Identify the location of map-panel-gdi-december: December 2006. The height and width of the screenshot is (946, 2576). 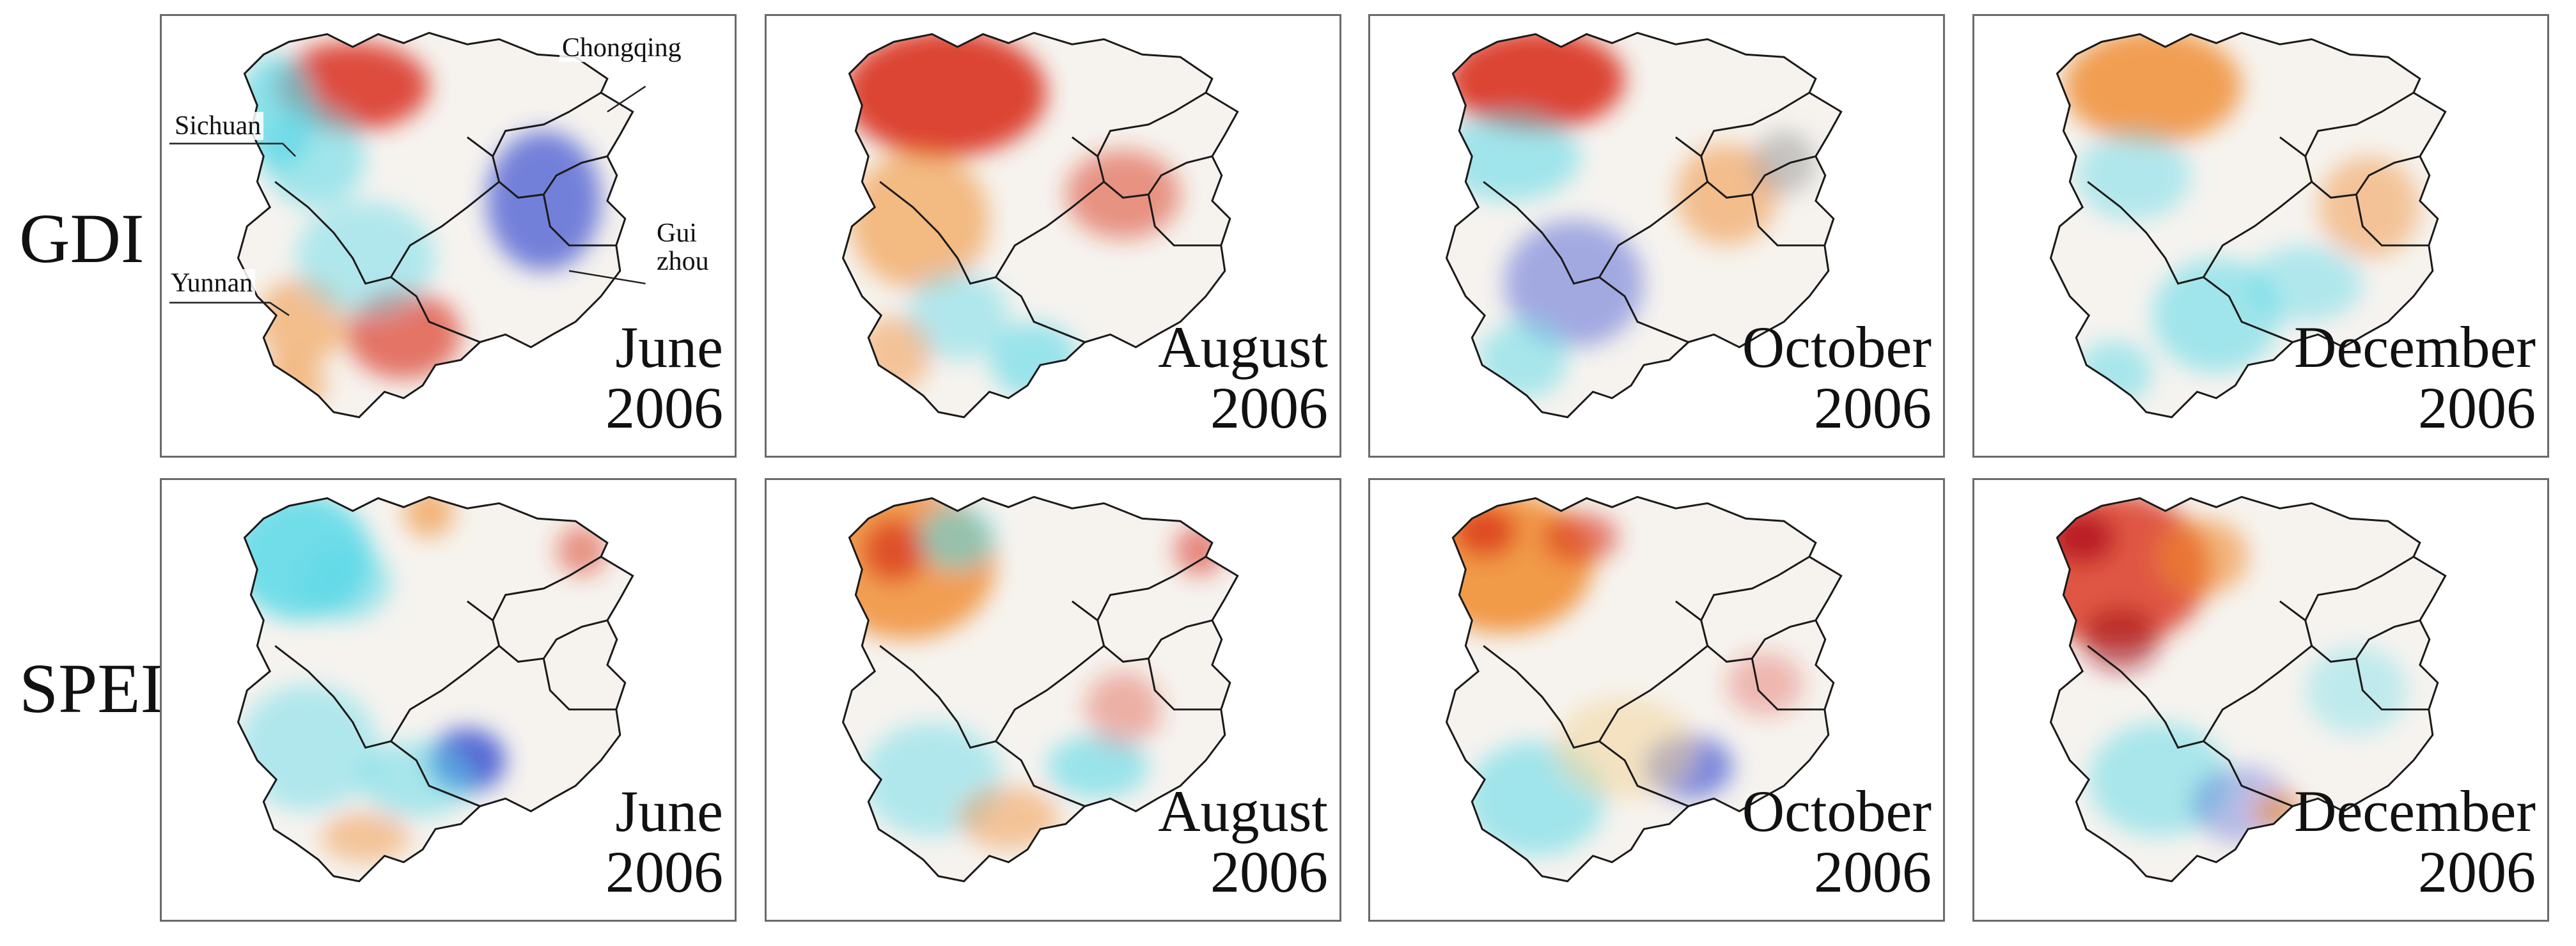
(2260, 236).